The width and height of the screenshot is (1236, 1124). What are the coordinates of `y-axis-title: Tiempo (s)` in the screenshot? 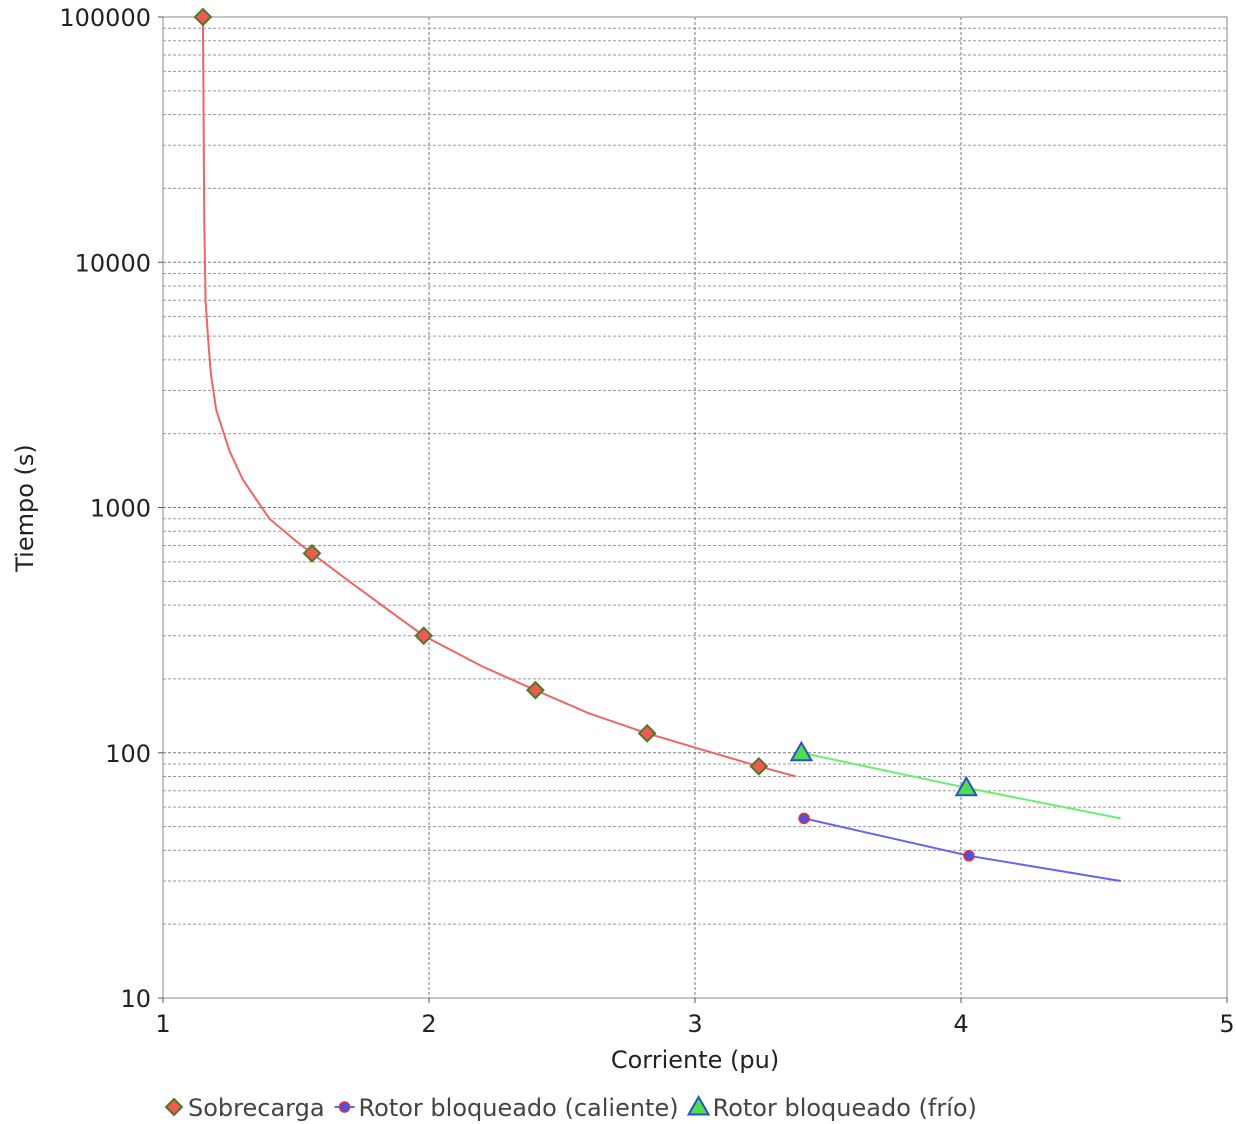 It's located at (25, 508).